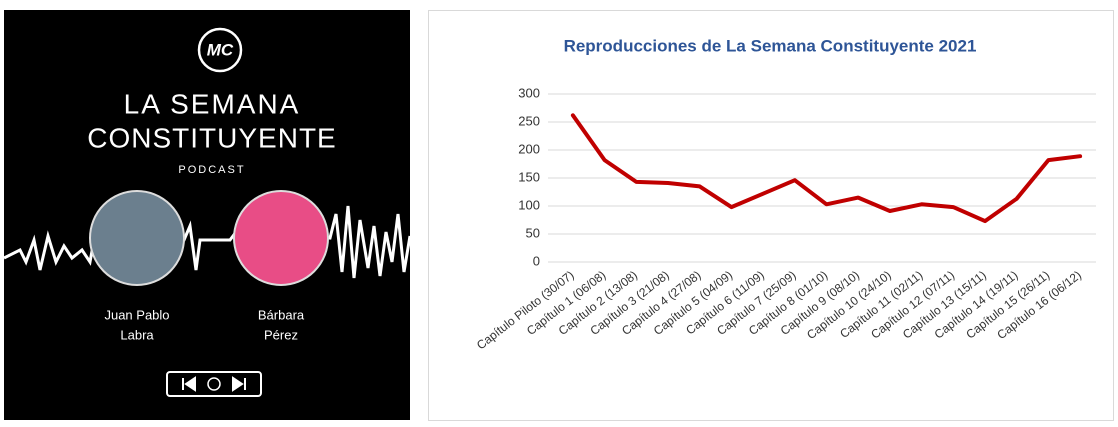 The height and width of the screenshot is (427, 1118). I want to click on y-tick-label: 200, so click(529, 148).